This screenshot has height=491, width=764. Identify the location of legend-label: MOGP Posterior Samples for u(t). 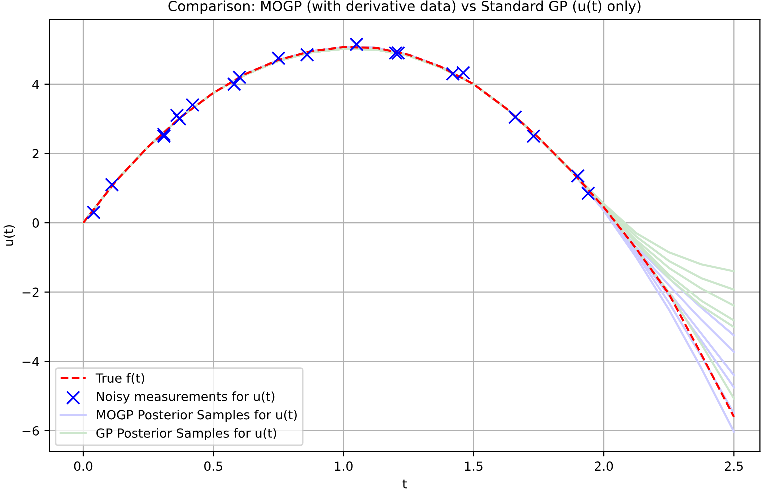
(197, 416).